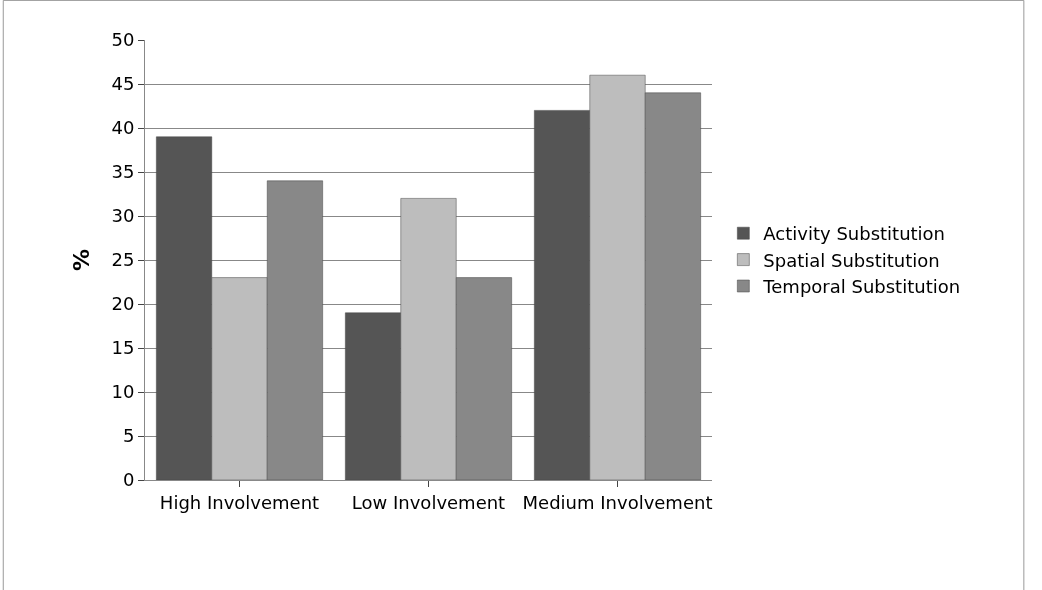  Describe the element at coordinates (123, 84) in the screenshot. I see `y-tick-label: 45` at that location.